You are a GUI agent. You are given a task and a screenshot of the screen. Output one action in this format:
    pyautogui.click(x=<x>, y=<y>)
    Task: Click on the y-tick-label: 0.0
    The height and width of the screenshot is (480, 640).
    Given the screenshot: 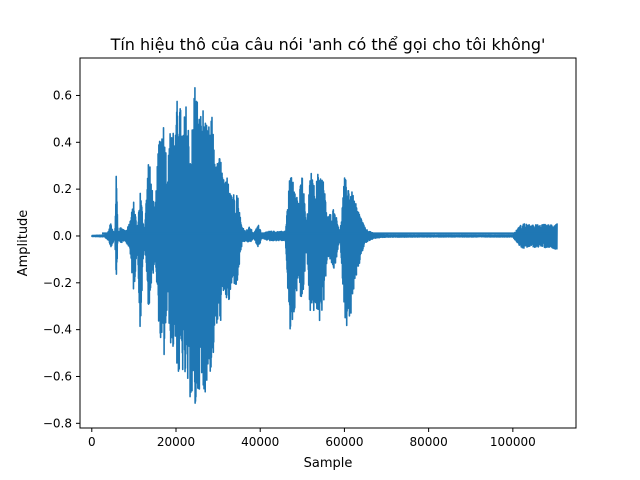 What is the action you would take?
    pyautogui.click(x=62, y=236)
    